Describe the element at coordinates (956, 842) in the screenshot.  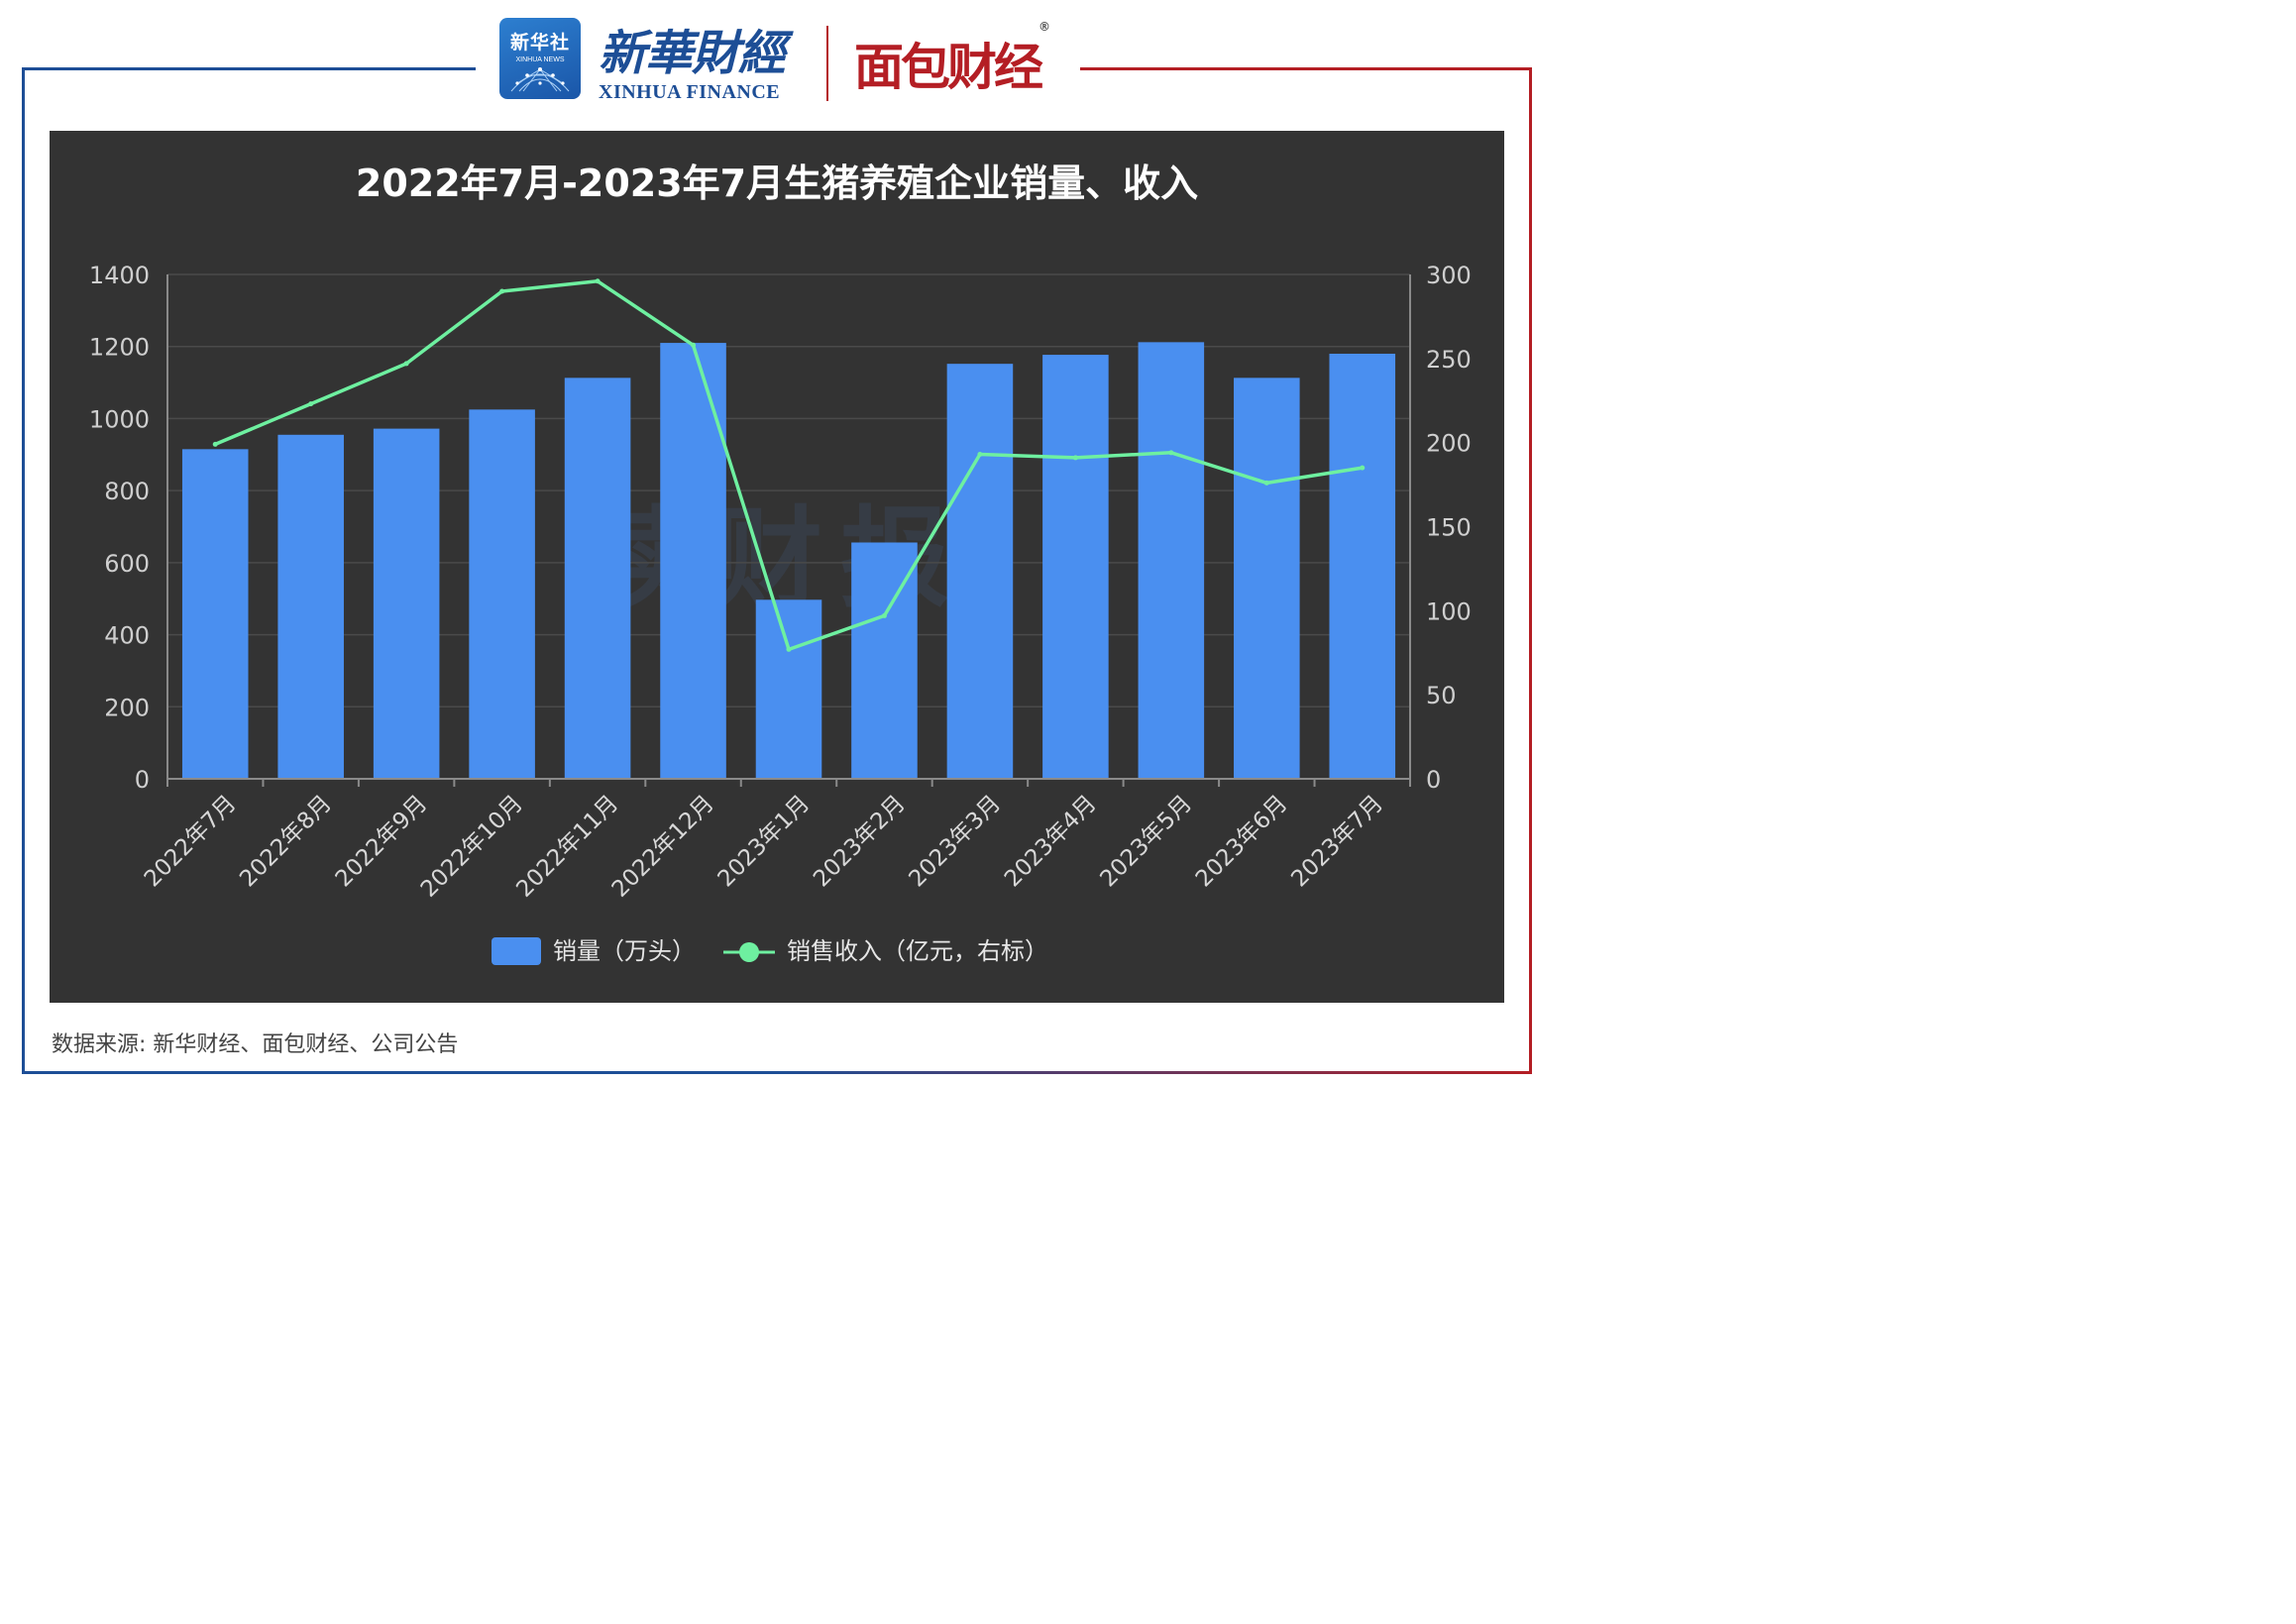
I see `x-tick-label: 2023年3月` at that location.